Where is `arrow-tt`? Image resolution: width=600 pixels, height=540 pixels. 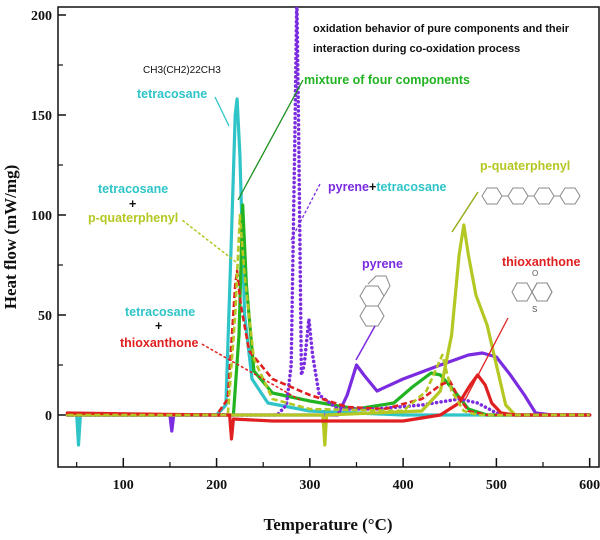 arrow-tt is located at coordinates (250, 371).